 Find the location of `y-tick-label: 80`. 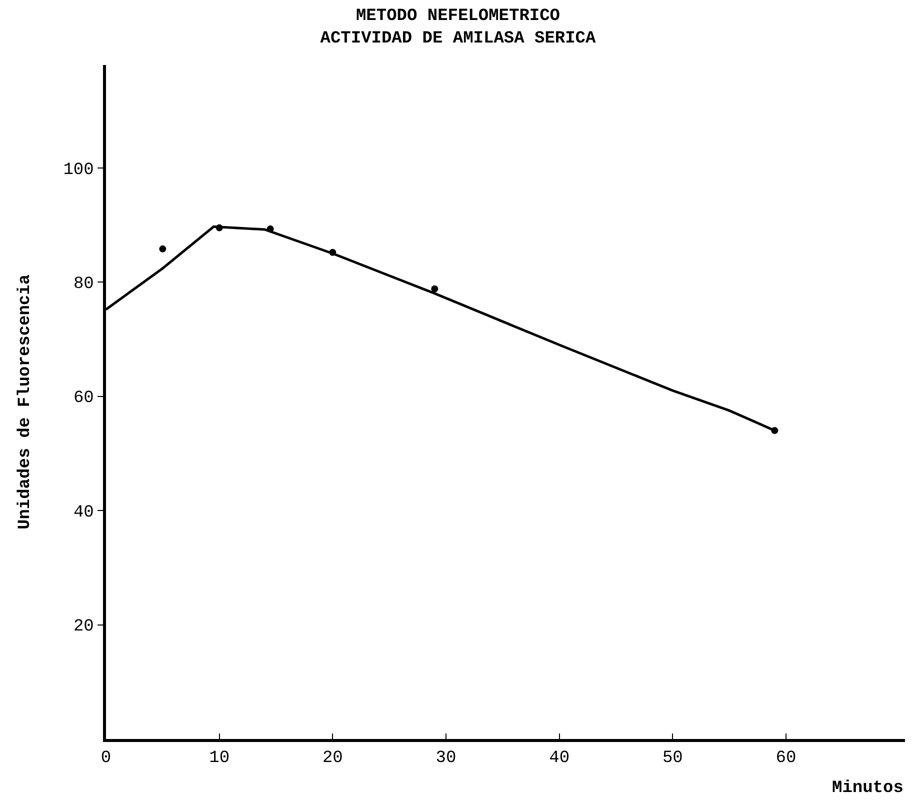

y-tick-label: 80 is located at coordinates (83, 284).